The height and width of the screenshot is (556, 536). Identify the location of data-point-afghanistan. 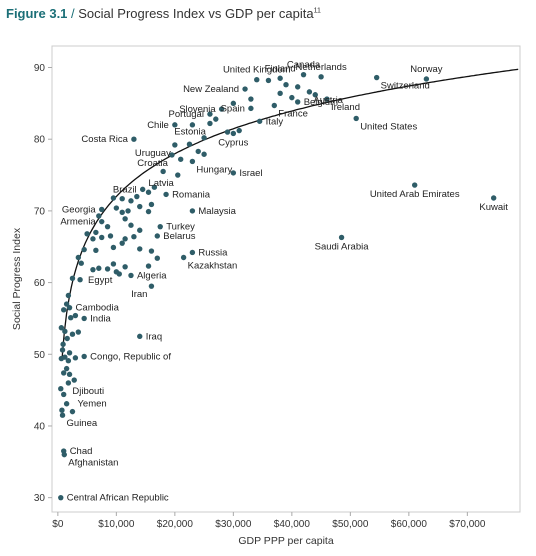
(64, 454).